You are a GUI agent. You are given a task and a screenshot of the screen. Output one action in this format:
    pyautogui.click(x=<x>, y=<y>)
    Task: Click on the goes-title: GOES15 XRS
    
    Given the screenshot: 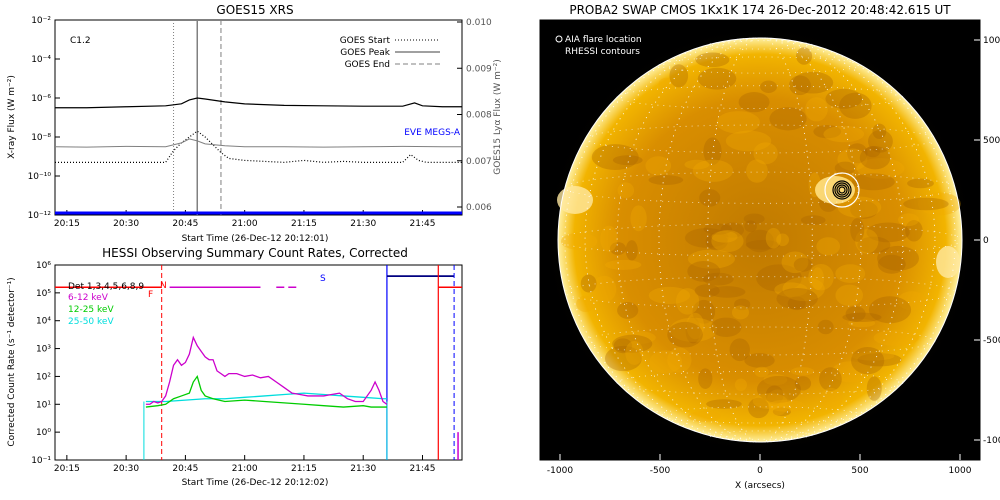 What is the action you would take?
    pyautogui.click(x=254, y=10)
    